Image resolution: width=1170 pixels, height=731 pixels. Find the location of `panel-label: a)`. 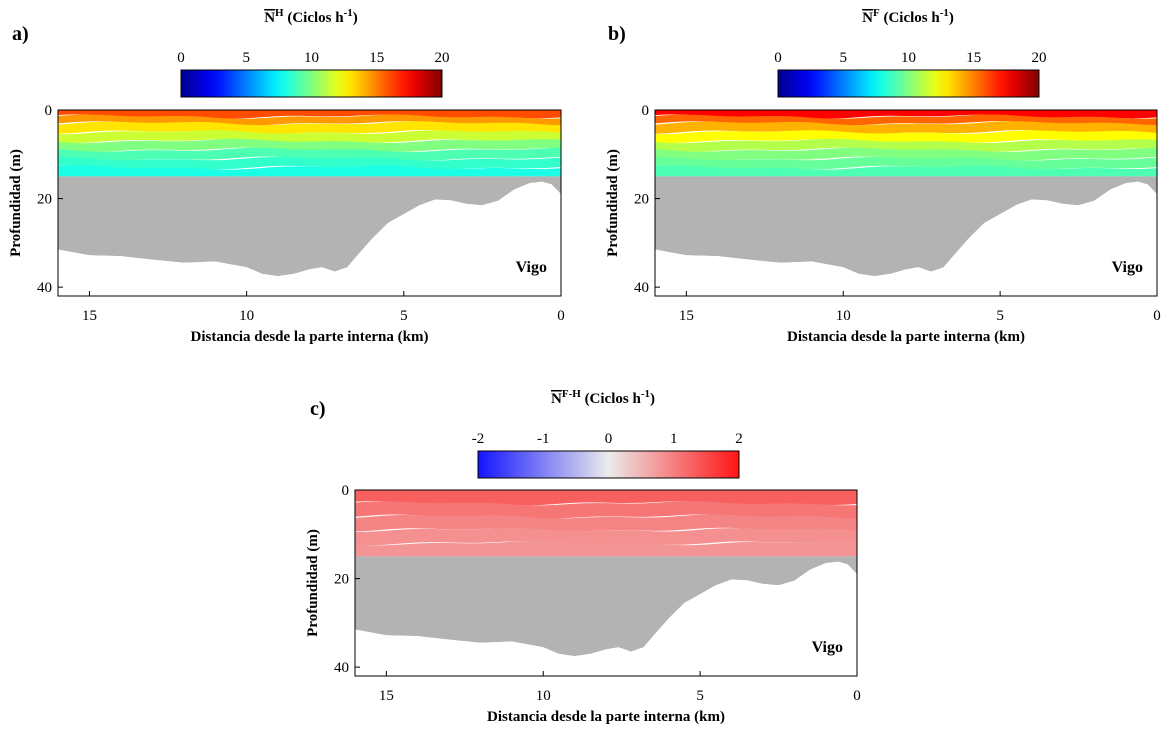

panel-label: a) is located at coordinates (20, 34).